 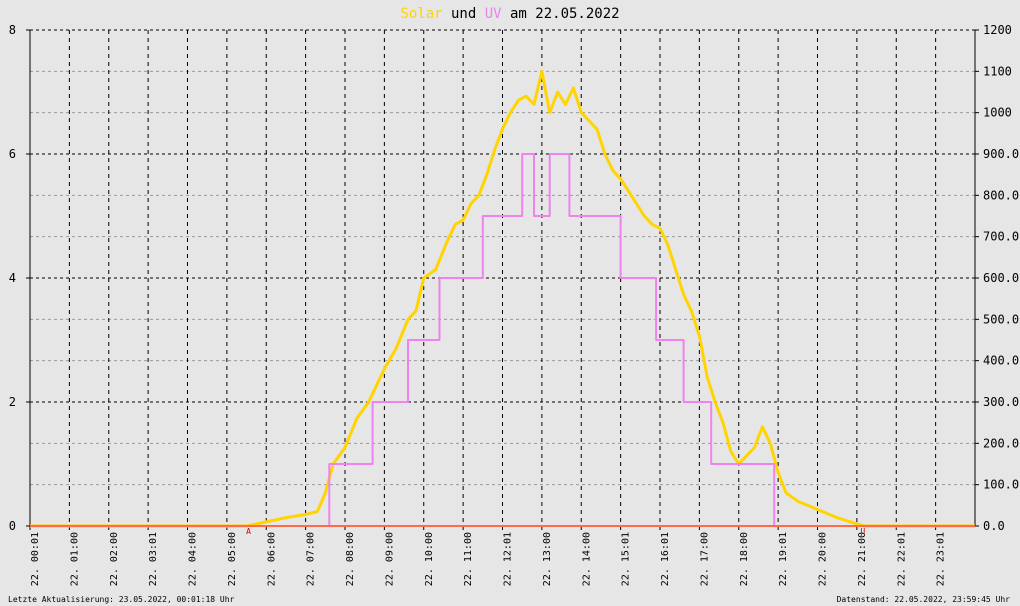 I want to click on title-und: und, so click(x=464, y=14).